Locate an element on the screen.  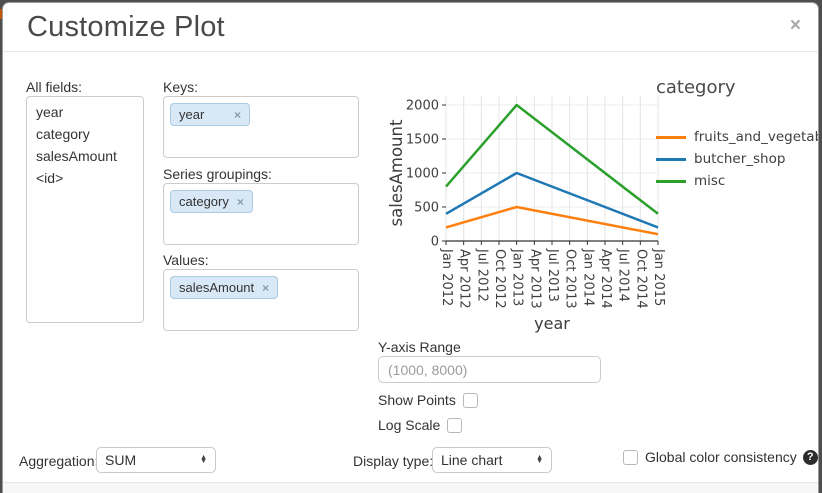
svg-text: Jan 2012 is located at coordinates (446, 277).